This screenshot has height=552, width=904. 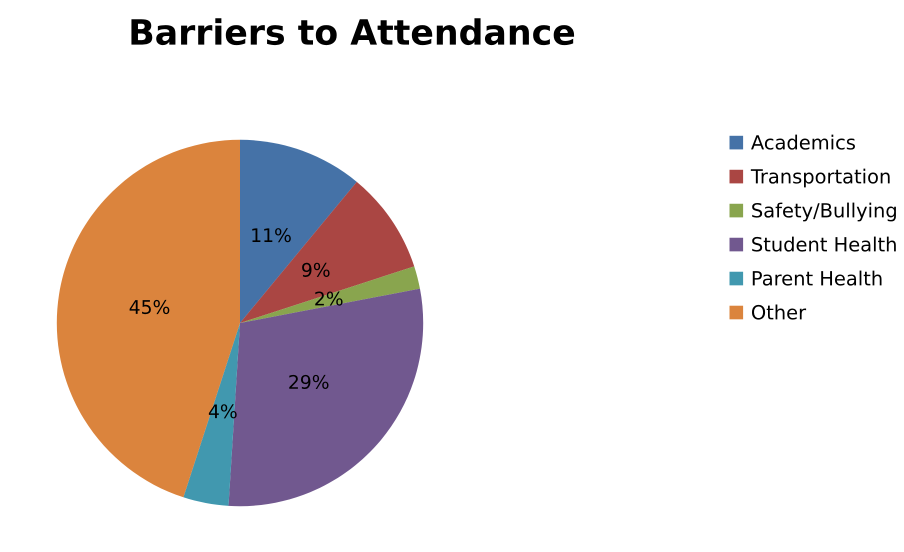 I want to click on data-label: 9%, so click(x=316, y=269).